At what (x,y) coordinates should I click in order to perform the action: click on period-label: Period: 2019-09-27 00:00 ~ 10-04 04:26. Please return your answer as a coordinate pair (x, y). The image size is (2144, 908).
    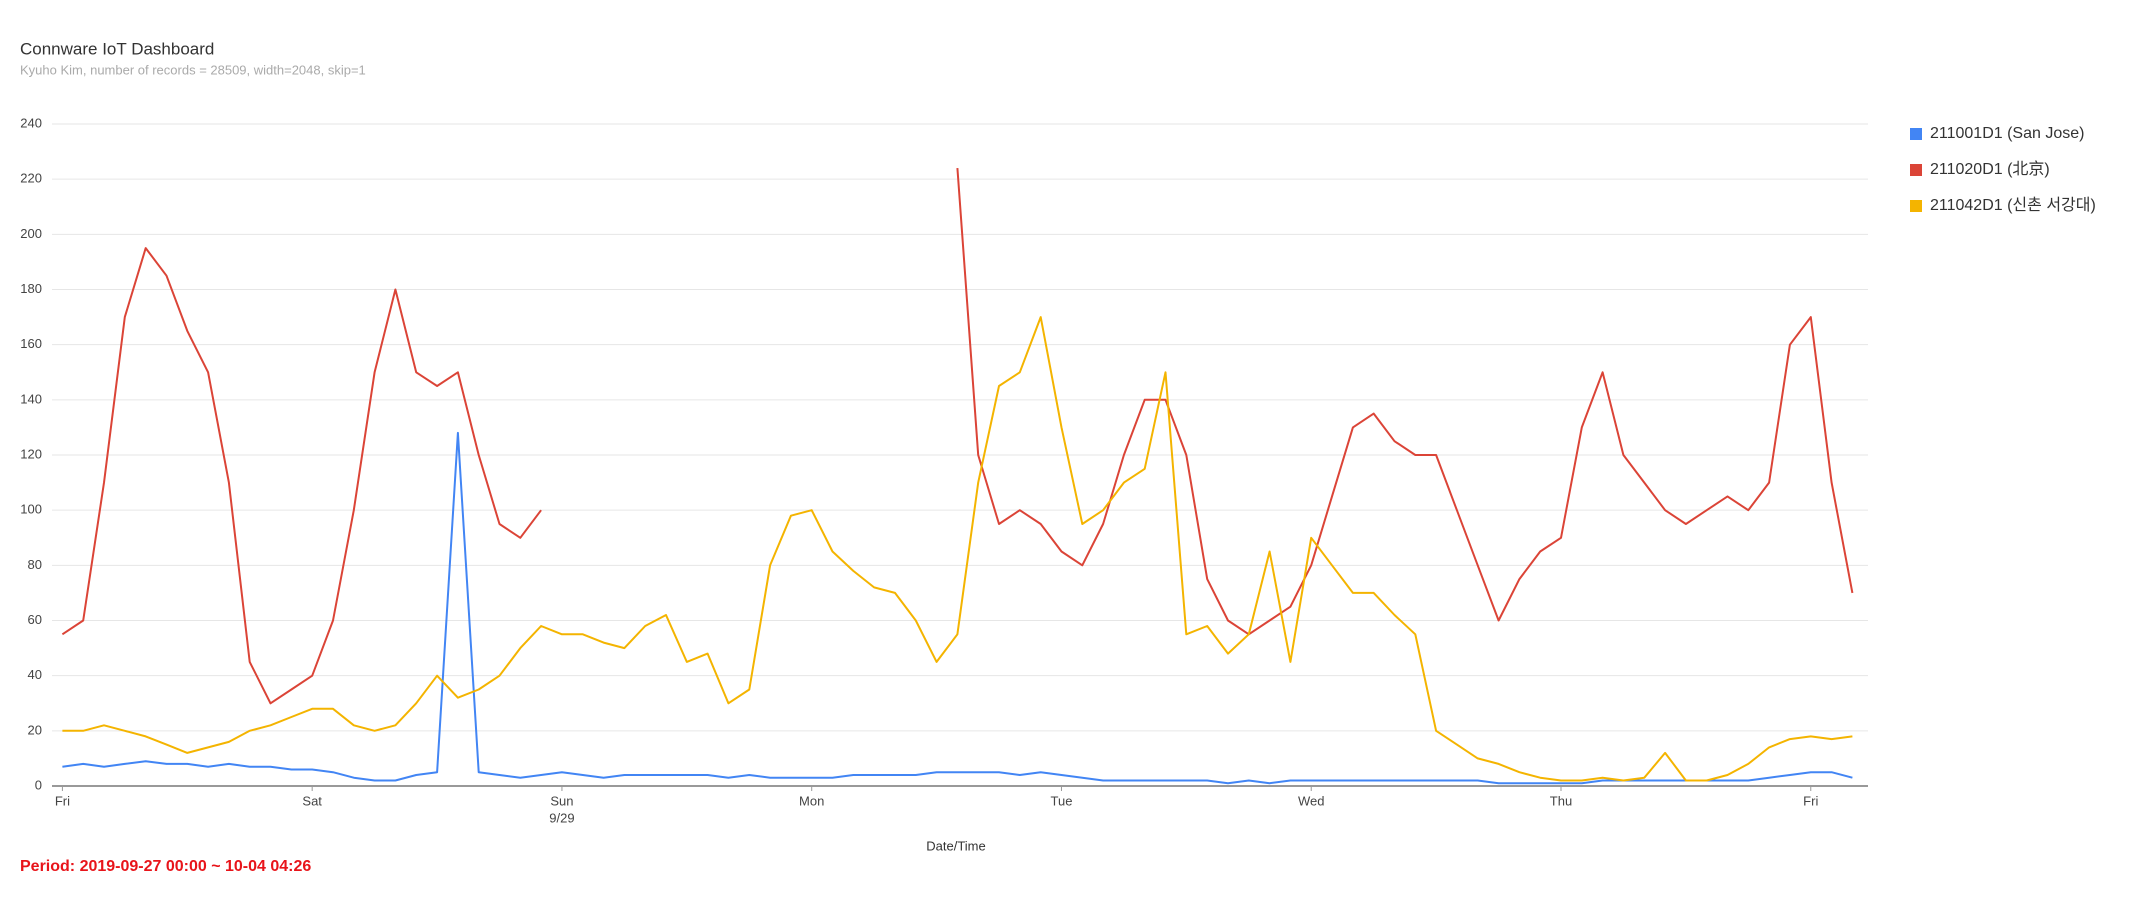
    Looking at the image, I should click on (165, 866).